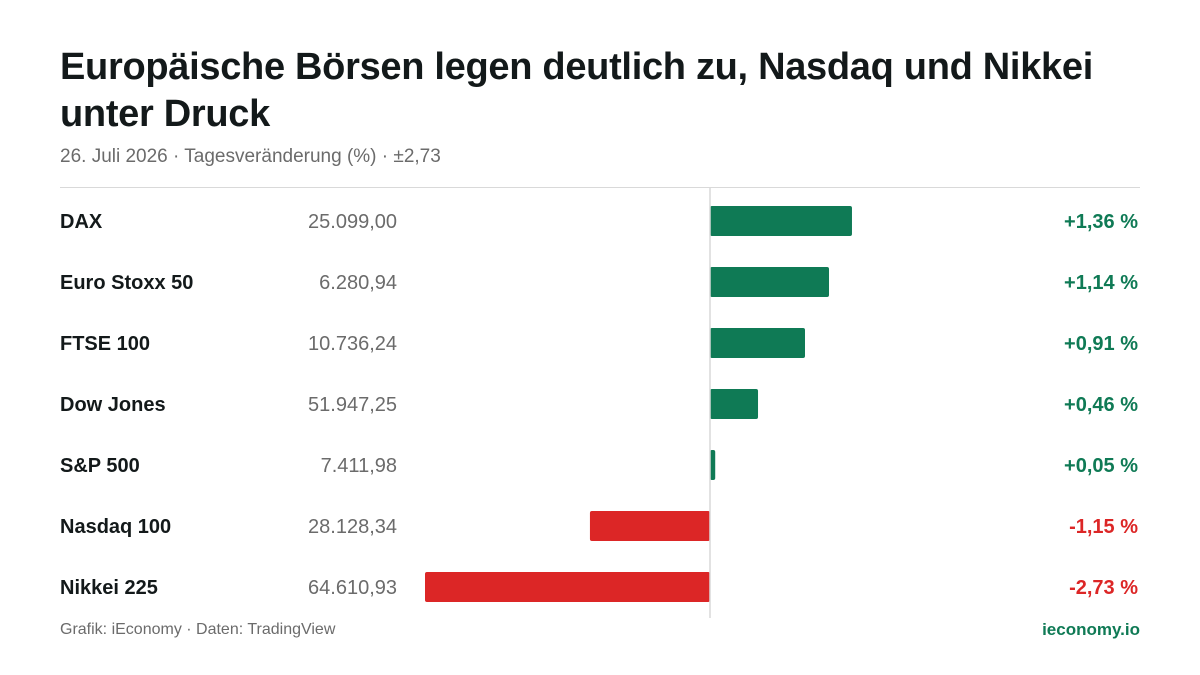 This screenshot has width=1200, height=675. What do you see at coordinates (352, 405) in the screenshot?
I see `index-level: 51.947,25` at bounding box center [352, 405].